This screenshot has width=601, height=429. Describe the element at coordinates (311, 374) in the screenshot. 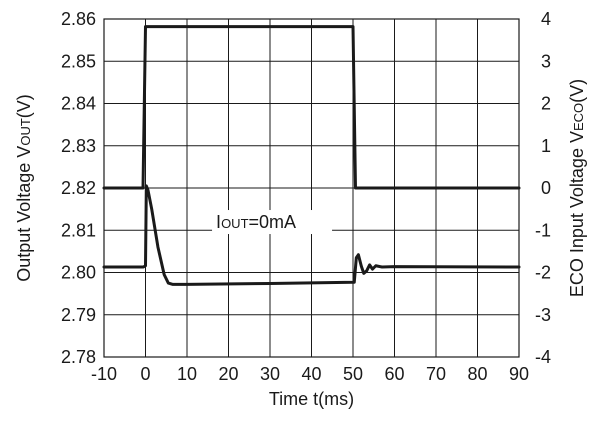

I see `x-tick-label: 40` at that location.